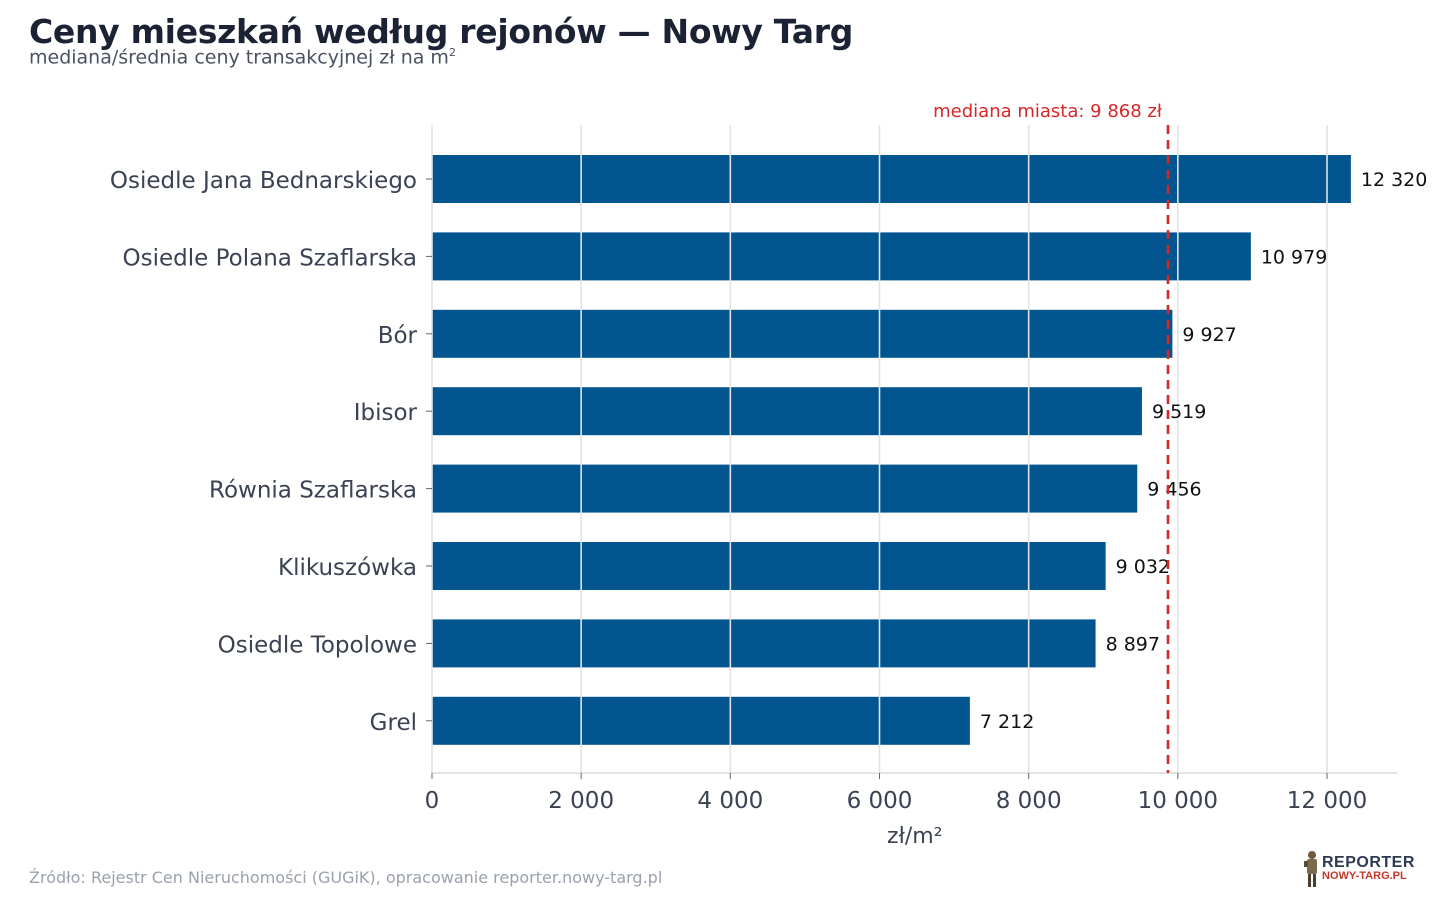 This screenshot has height=900, width=1440. What do you see at coordinates (441, 31) in the screenshot?
I see `chart-title: Ceny mieszkań według rejonów — Nowy Targ` at bounding box center [441, 31].